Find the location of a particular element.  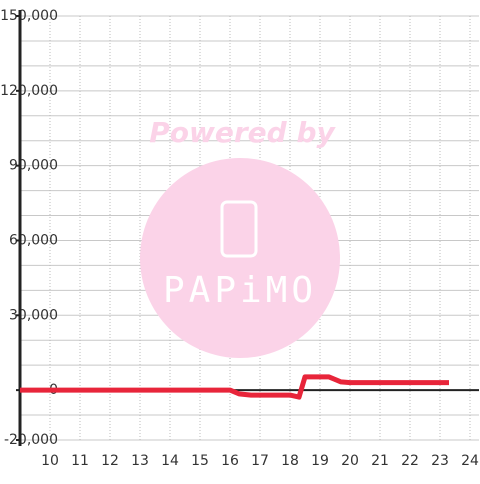

y-tick-label: 150,000 is located at coordinates (29, 16).